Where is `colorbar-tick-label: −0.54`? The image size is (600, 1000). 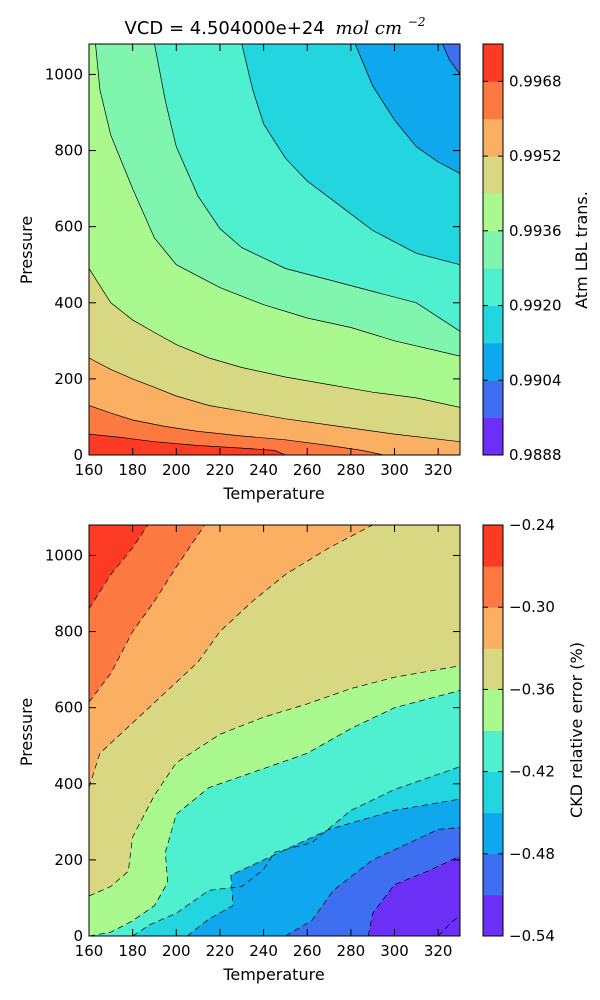
colorbar-tick-label: −0.54 is located at coordinates (532, 936).